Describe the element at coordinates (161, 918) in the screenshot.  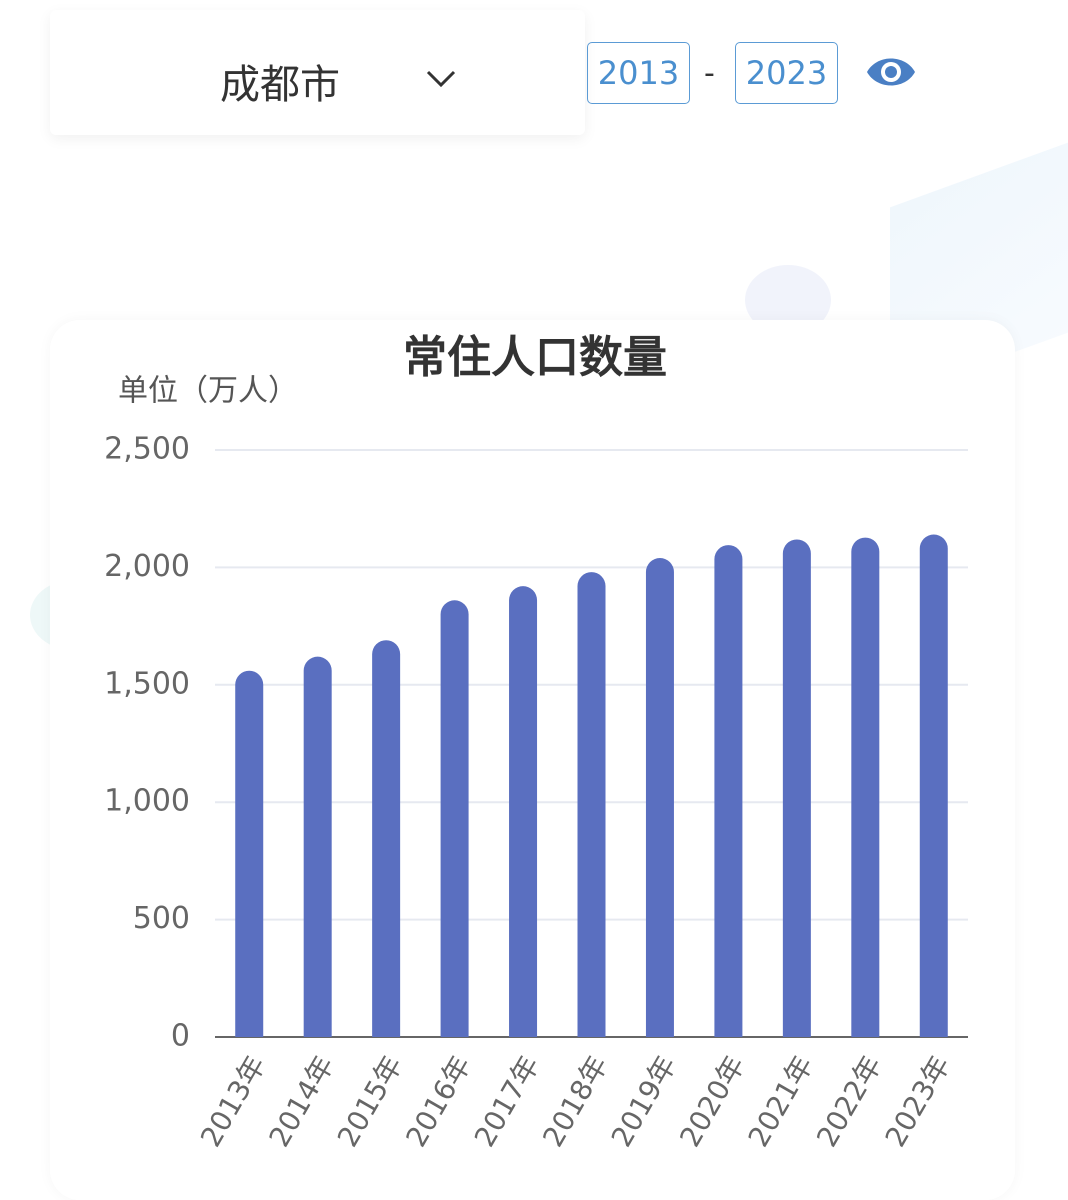
I see `y-tick-label: 500` at that location.